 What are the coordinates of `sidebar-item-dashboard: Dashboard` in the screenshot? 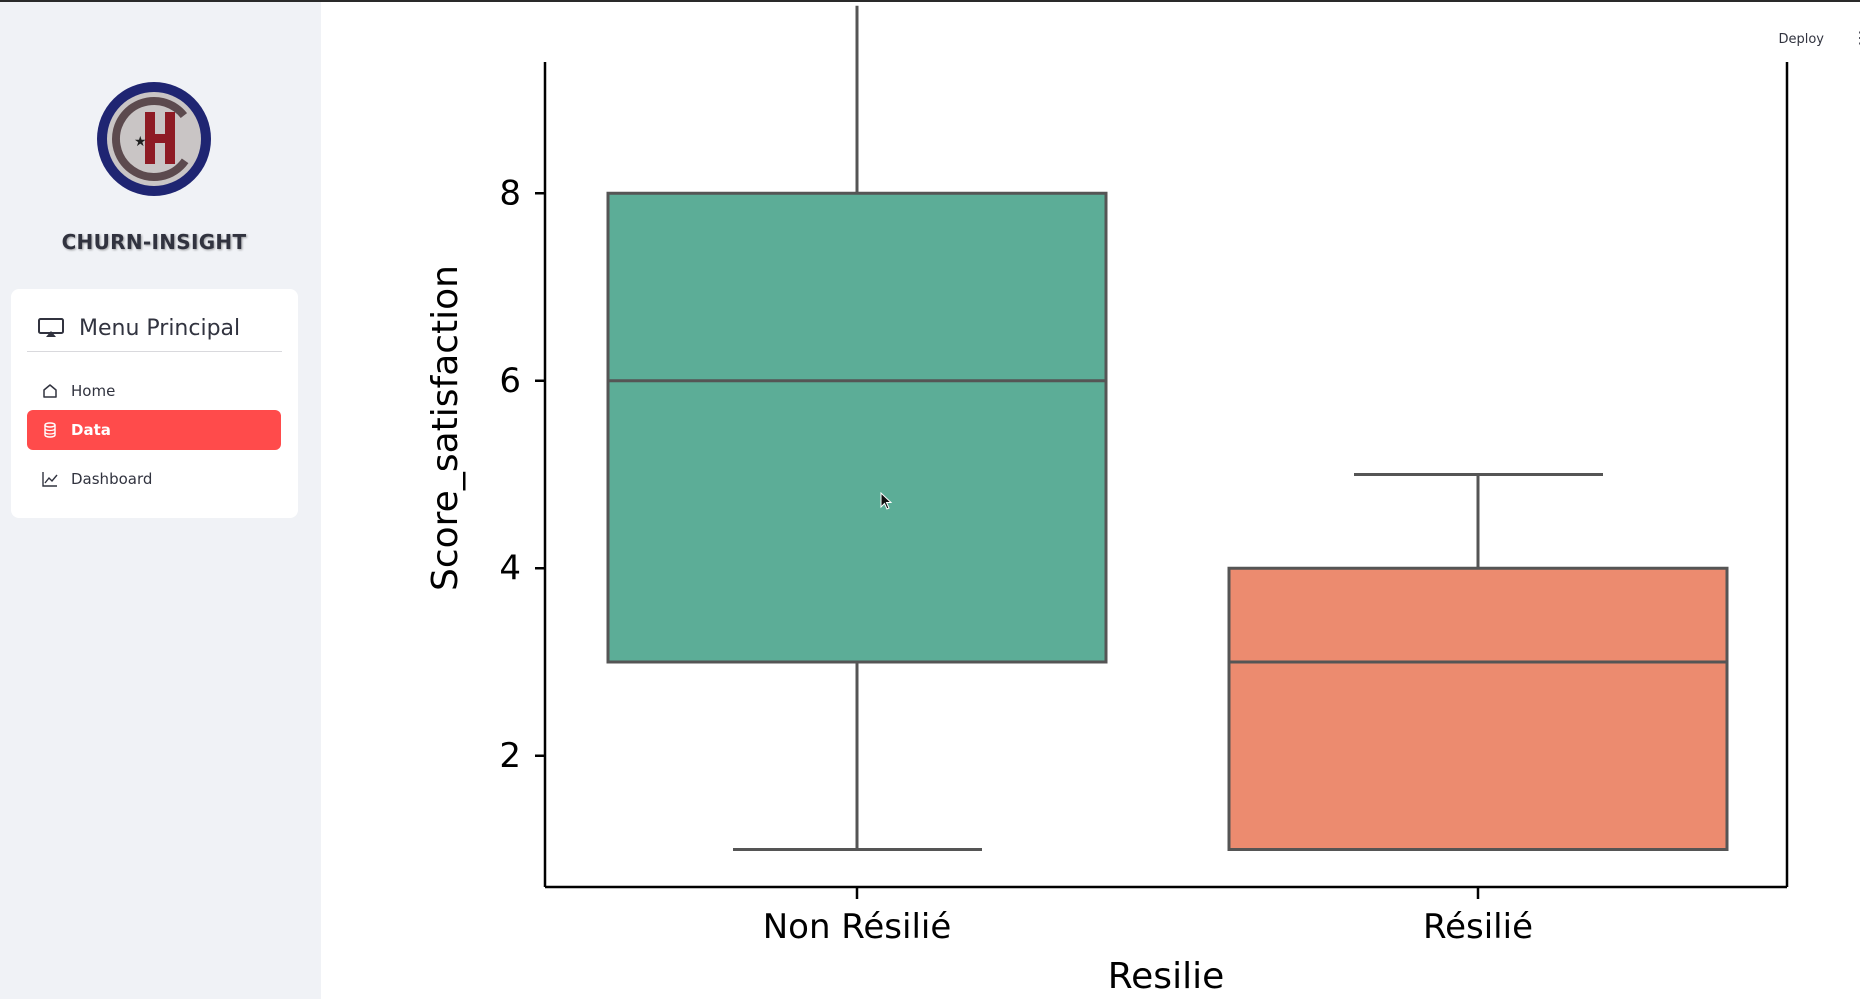 It's located at (154, 479).